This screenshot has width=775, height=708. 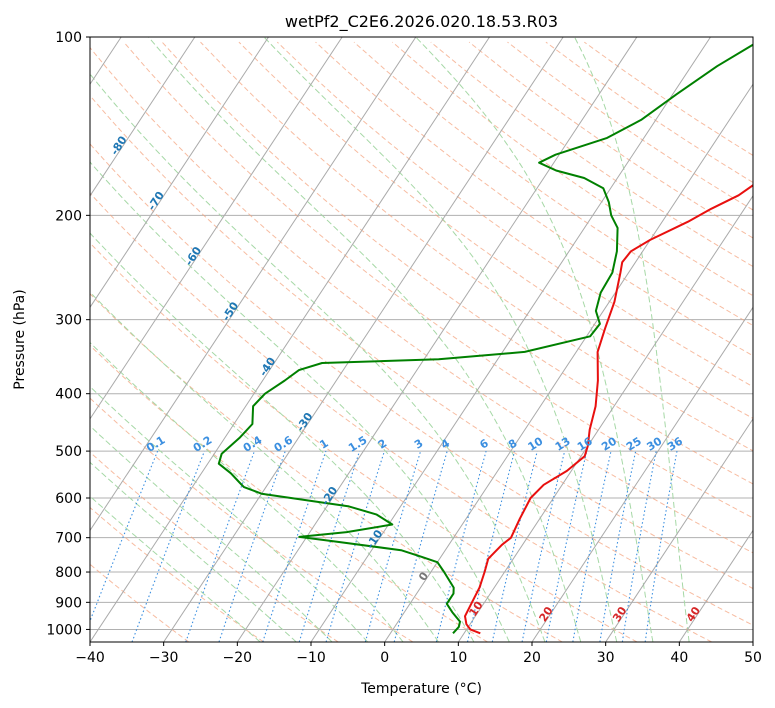 What do you see at coordinates (545, 614) in the screenshot?
I see `isotherm-label: 20` at bounding box center [545, 614].